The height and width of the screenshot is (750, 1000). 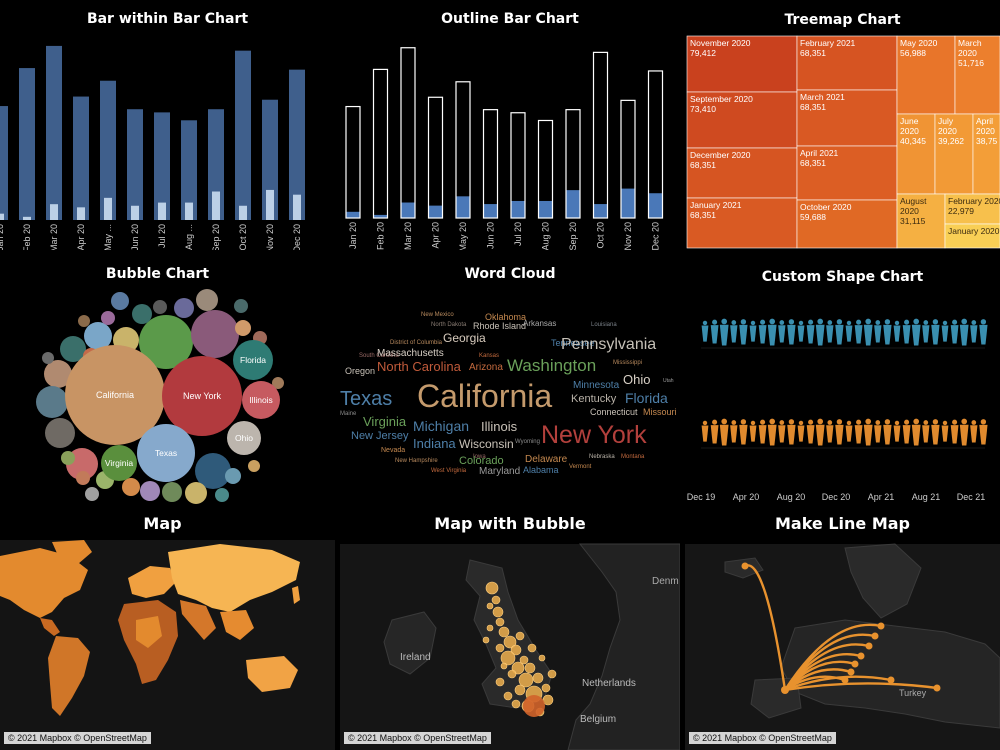 What do you see at coordinates (838, 683) in the screenshot?
I see `route-line` at bounding box center [838, 683].